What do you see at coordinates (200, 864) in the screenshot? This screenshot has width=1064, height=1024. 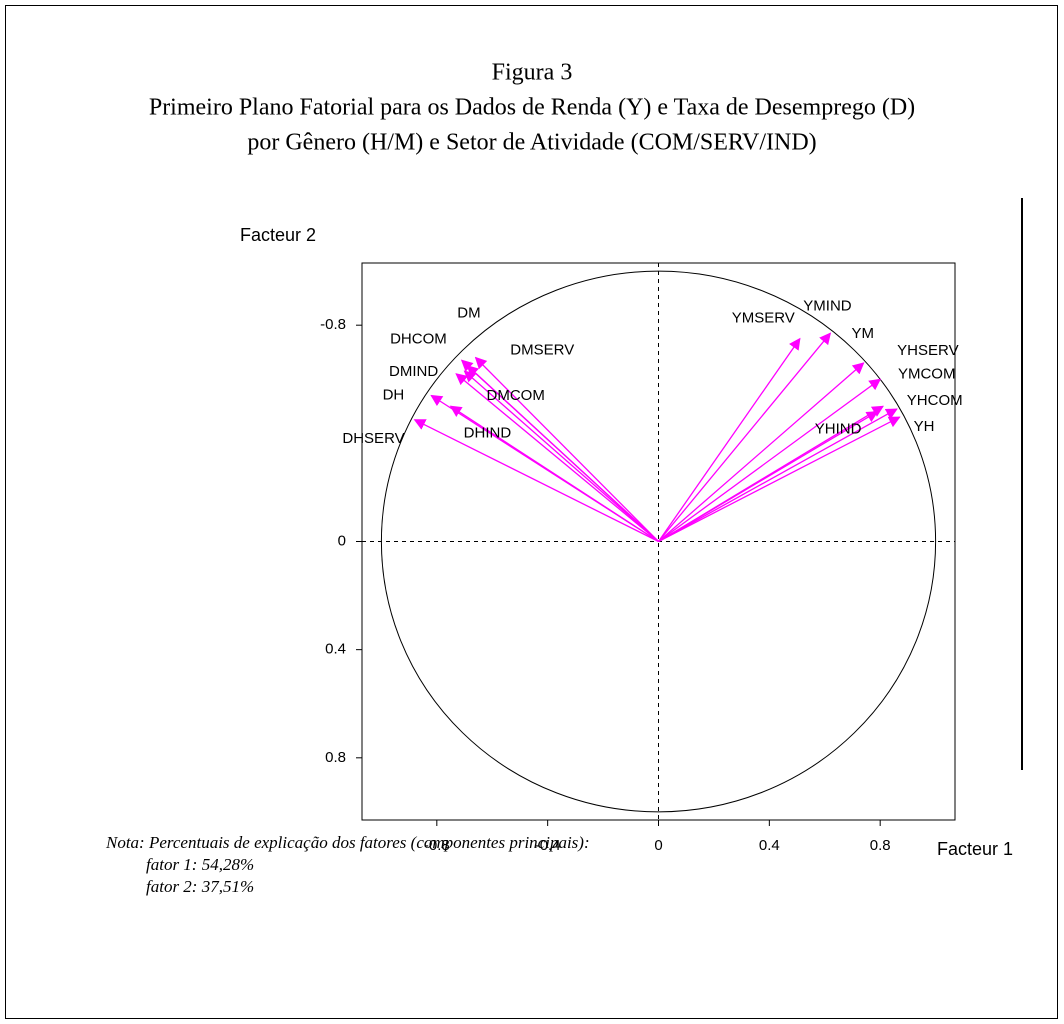 I see `note: fator 1: 54,28%` at bounding box center [200, 864].